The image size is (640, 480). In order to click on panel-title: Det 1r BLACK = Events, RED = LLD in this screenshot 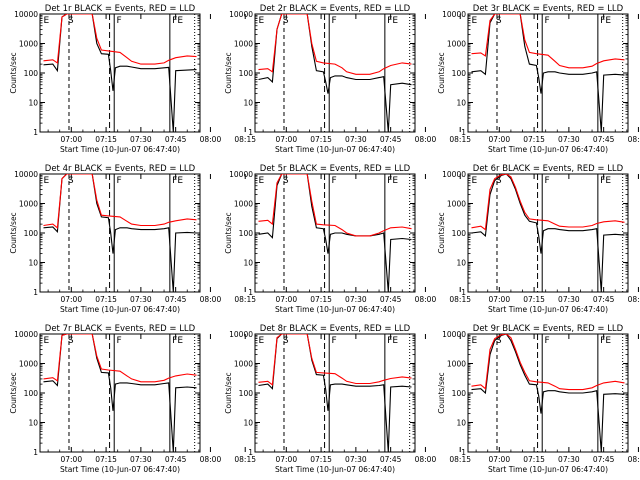, I will do `click(120, 9)`.